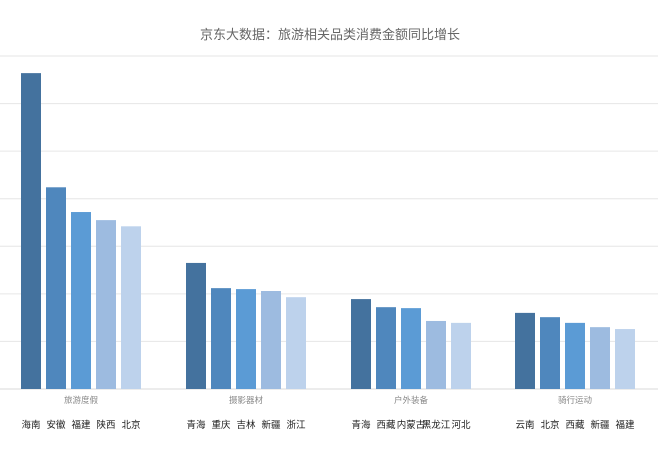  I want to click on category-label: 摄影器材, so click(246, 400).